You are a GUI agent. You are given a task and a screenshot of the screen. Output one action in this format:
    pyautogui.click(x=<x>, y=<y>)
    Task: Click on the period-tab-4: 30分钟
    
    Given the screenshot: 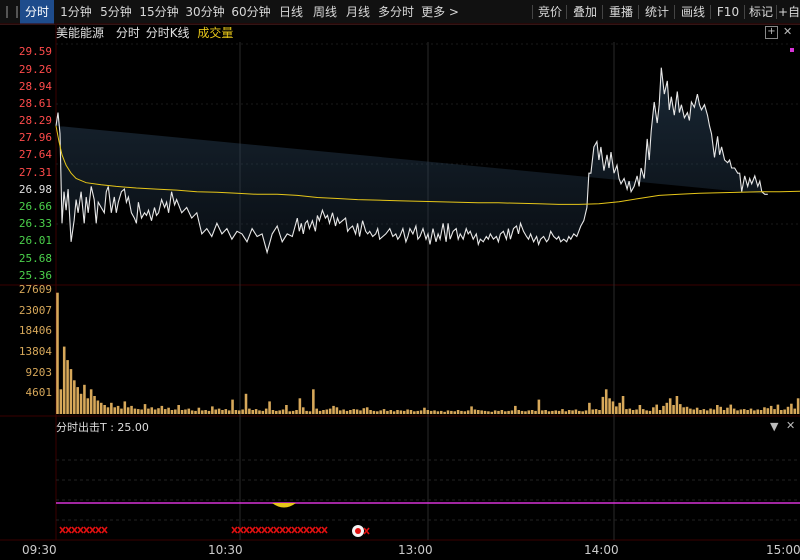 What is the action you would take?
    pyautogui.click(x=205, y=12)
    